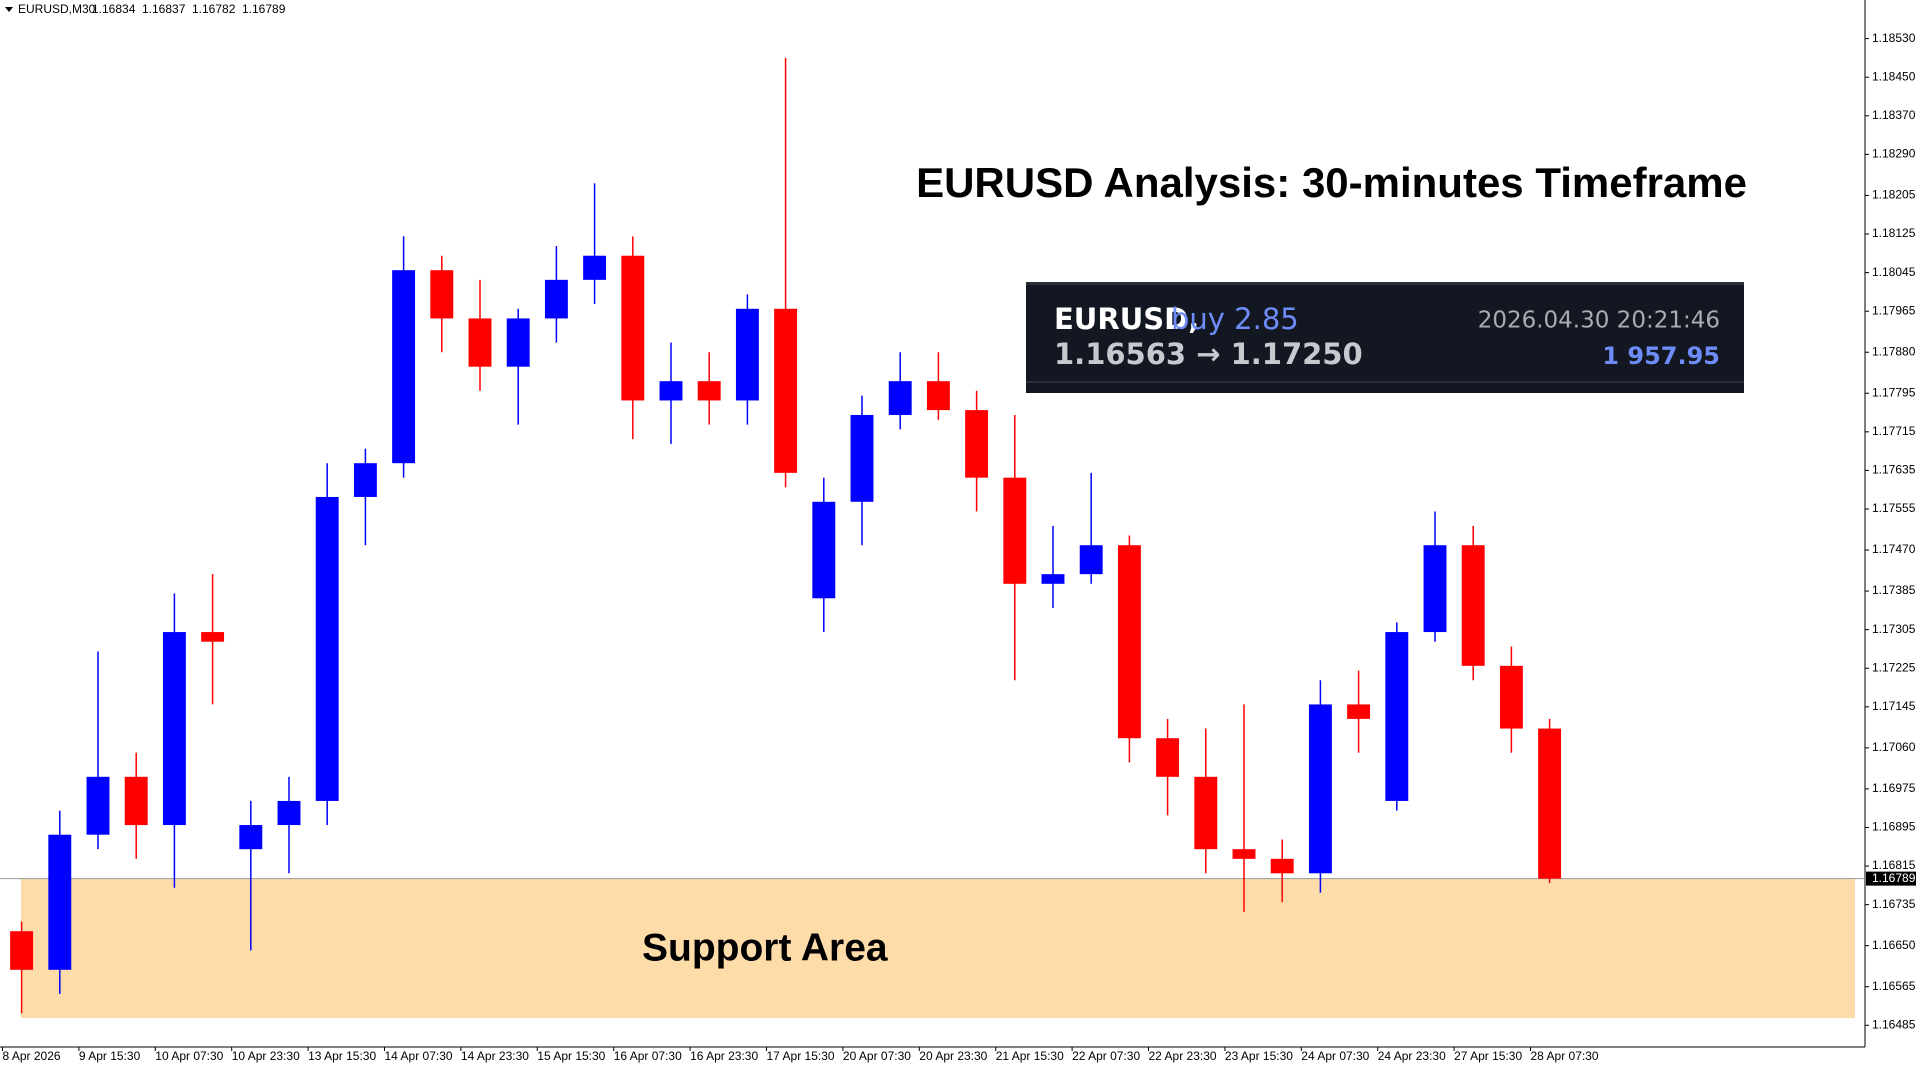  Describe the element at coordinates (801, 1056) in the screenshot. I see `x-tick-label: 17 Apr 15:30` at that location.